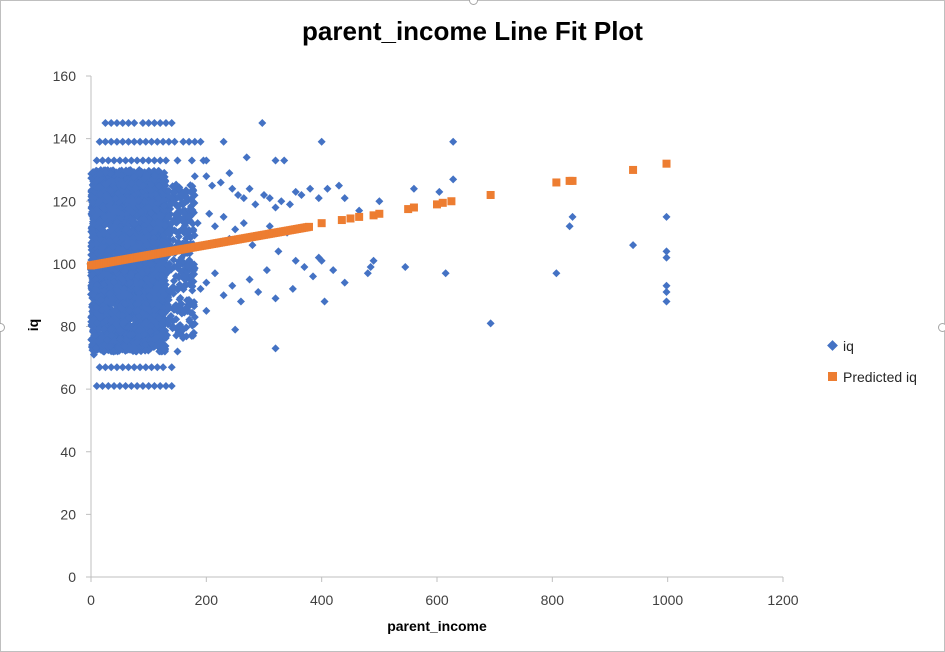 The height and width of the screenshot is (652, 945). I want to click on series-predicted-iq, so click(379, 214).